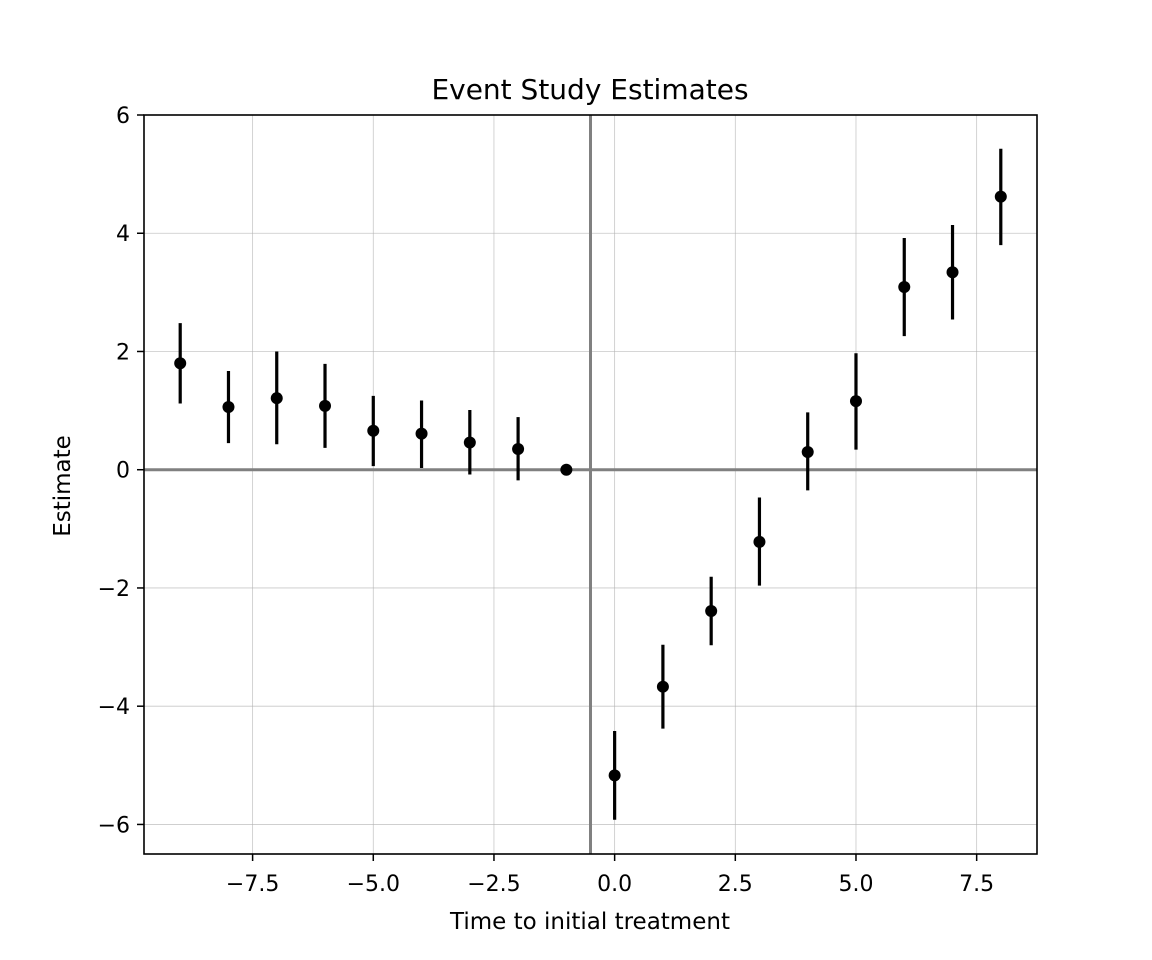 This screenshot has width=1152, height=960. Describe the element at coordinates (493, 884) in the screenshot. I see `x-tick-label: −2.5` at that location.